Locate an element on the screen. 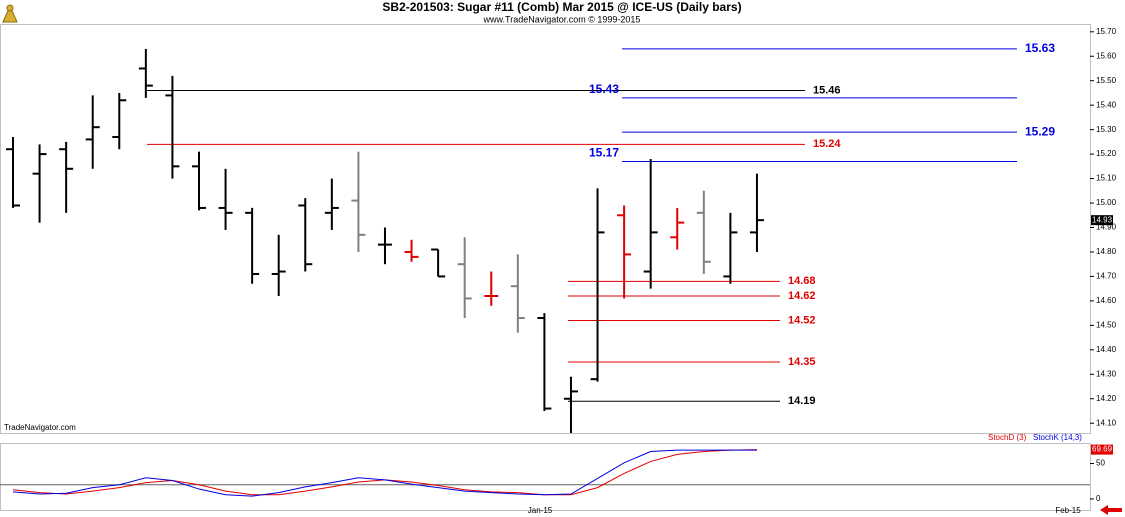 The image size is (1125, 517). watermark: TradeNavigator.com is located at coordinates (40, 427).